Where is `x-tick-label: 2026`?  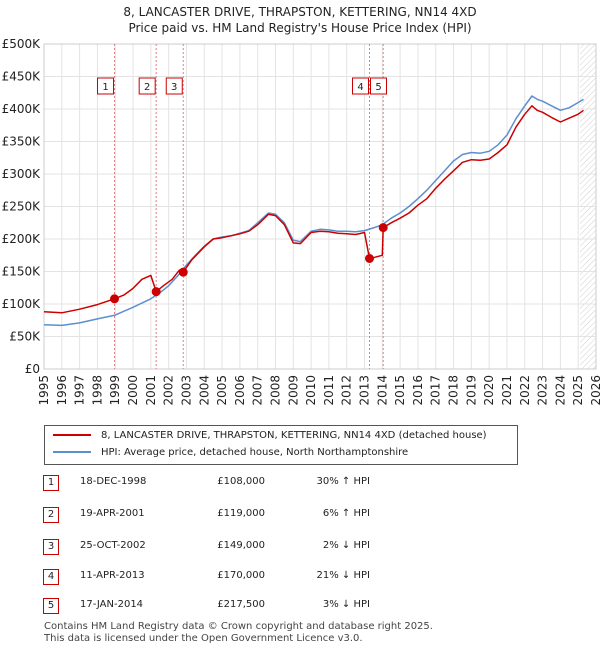
x-tick-label: 2026 is located at coordinates (594, 390).